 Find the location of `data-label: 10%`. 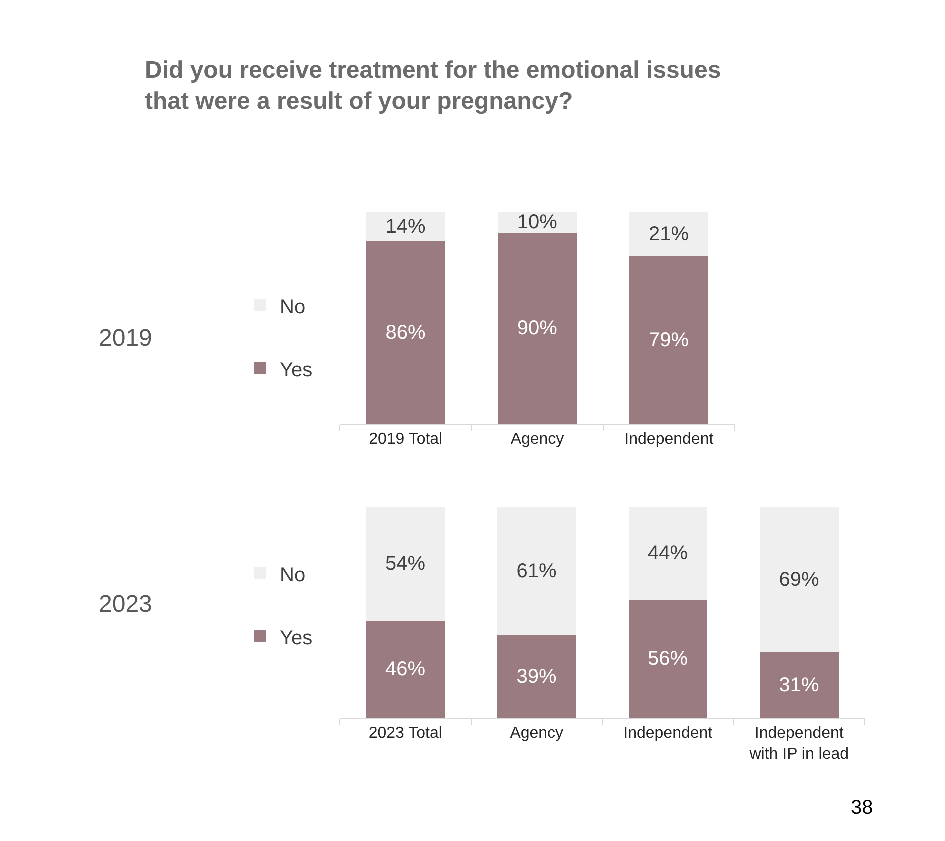

data-label: 10% is located at coordinates (537, 223).